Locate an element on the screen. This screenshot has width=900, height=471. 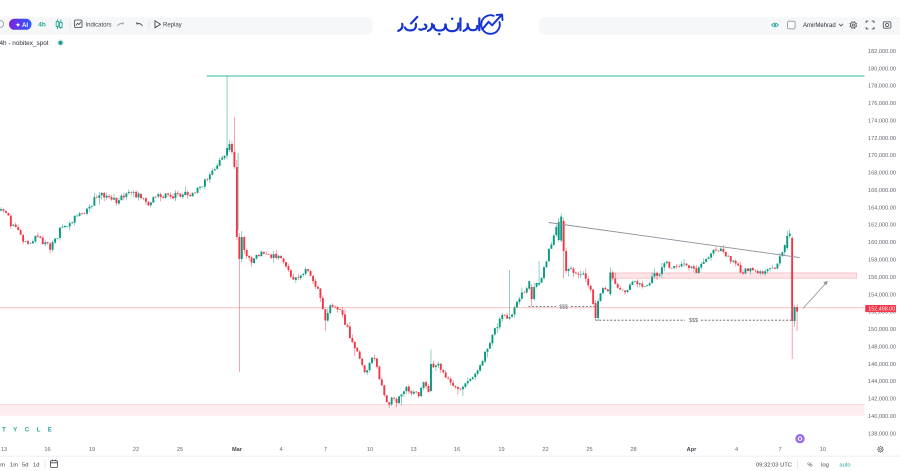
svg-text: 144,000.00 is located at coordinates (882, 382).